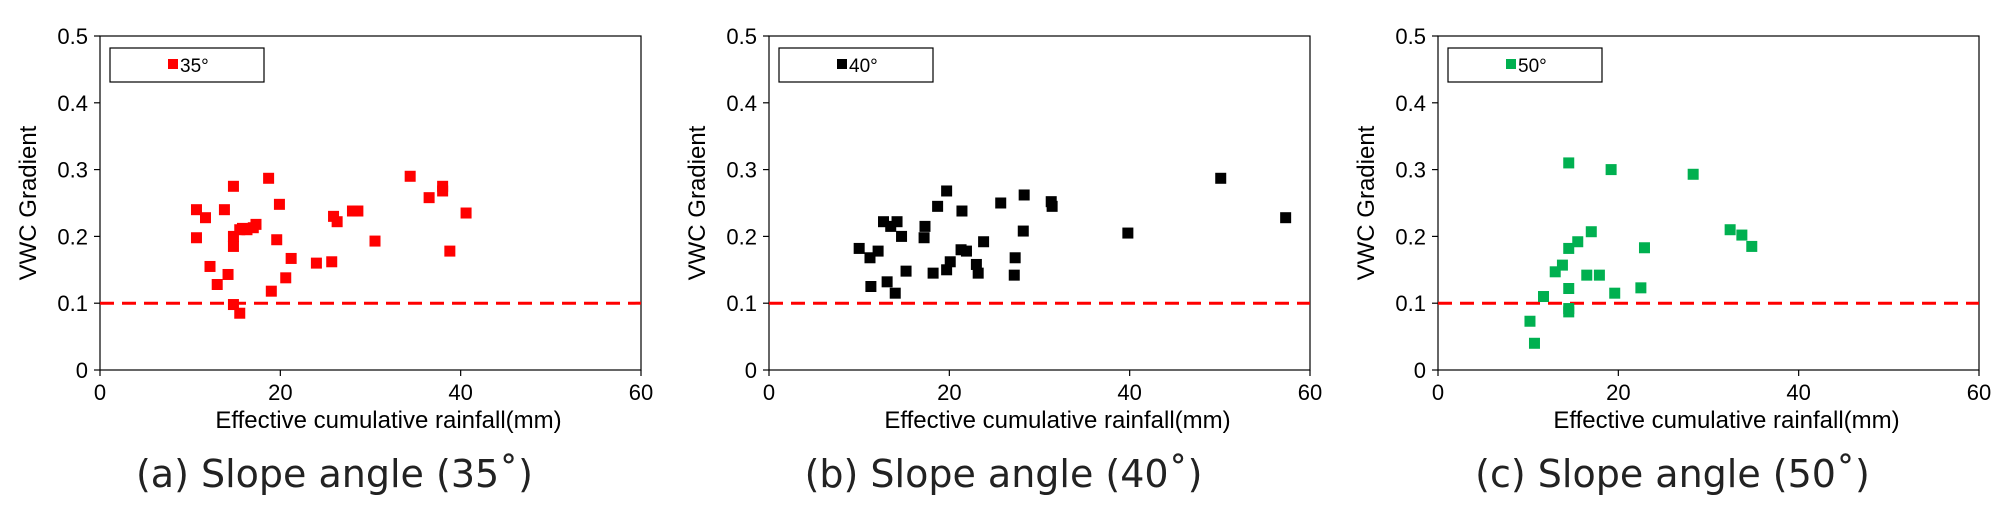  What do you see at coordinates (72, 236) in the screenshot?
I see `y-tick-label: 0.2` at bounding box center [72, 236].